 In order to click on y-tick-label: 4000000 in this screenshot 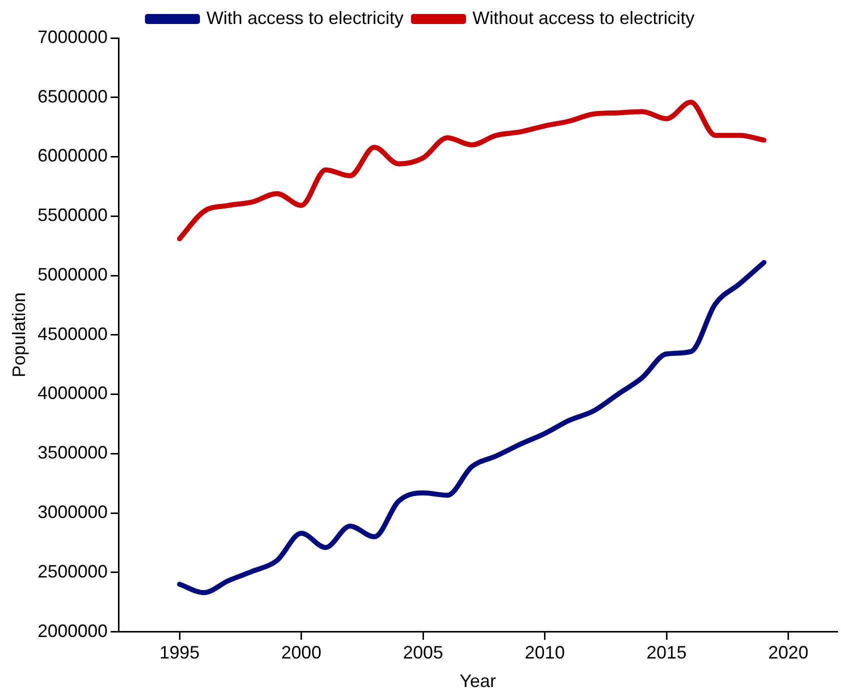, I will do `click(73, 393)`.